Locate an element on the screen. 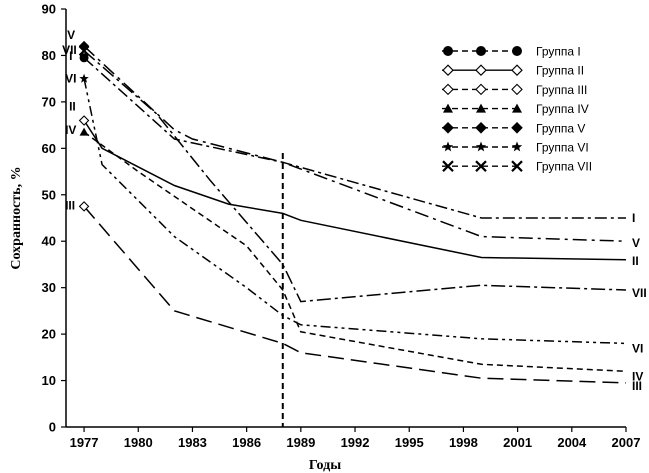 Image resolution: width=649 pixels, height=473 pixels. x-tick-label: 1983 is located at coordinates (192, 442).